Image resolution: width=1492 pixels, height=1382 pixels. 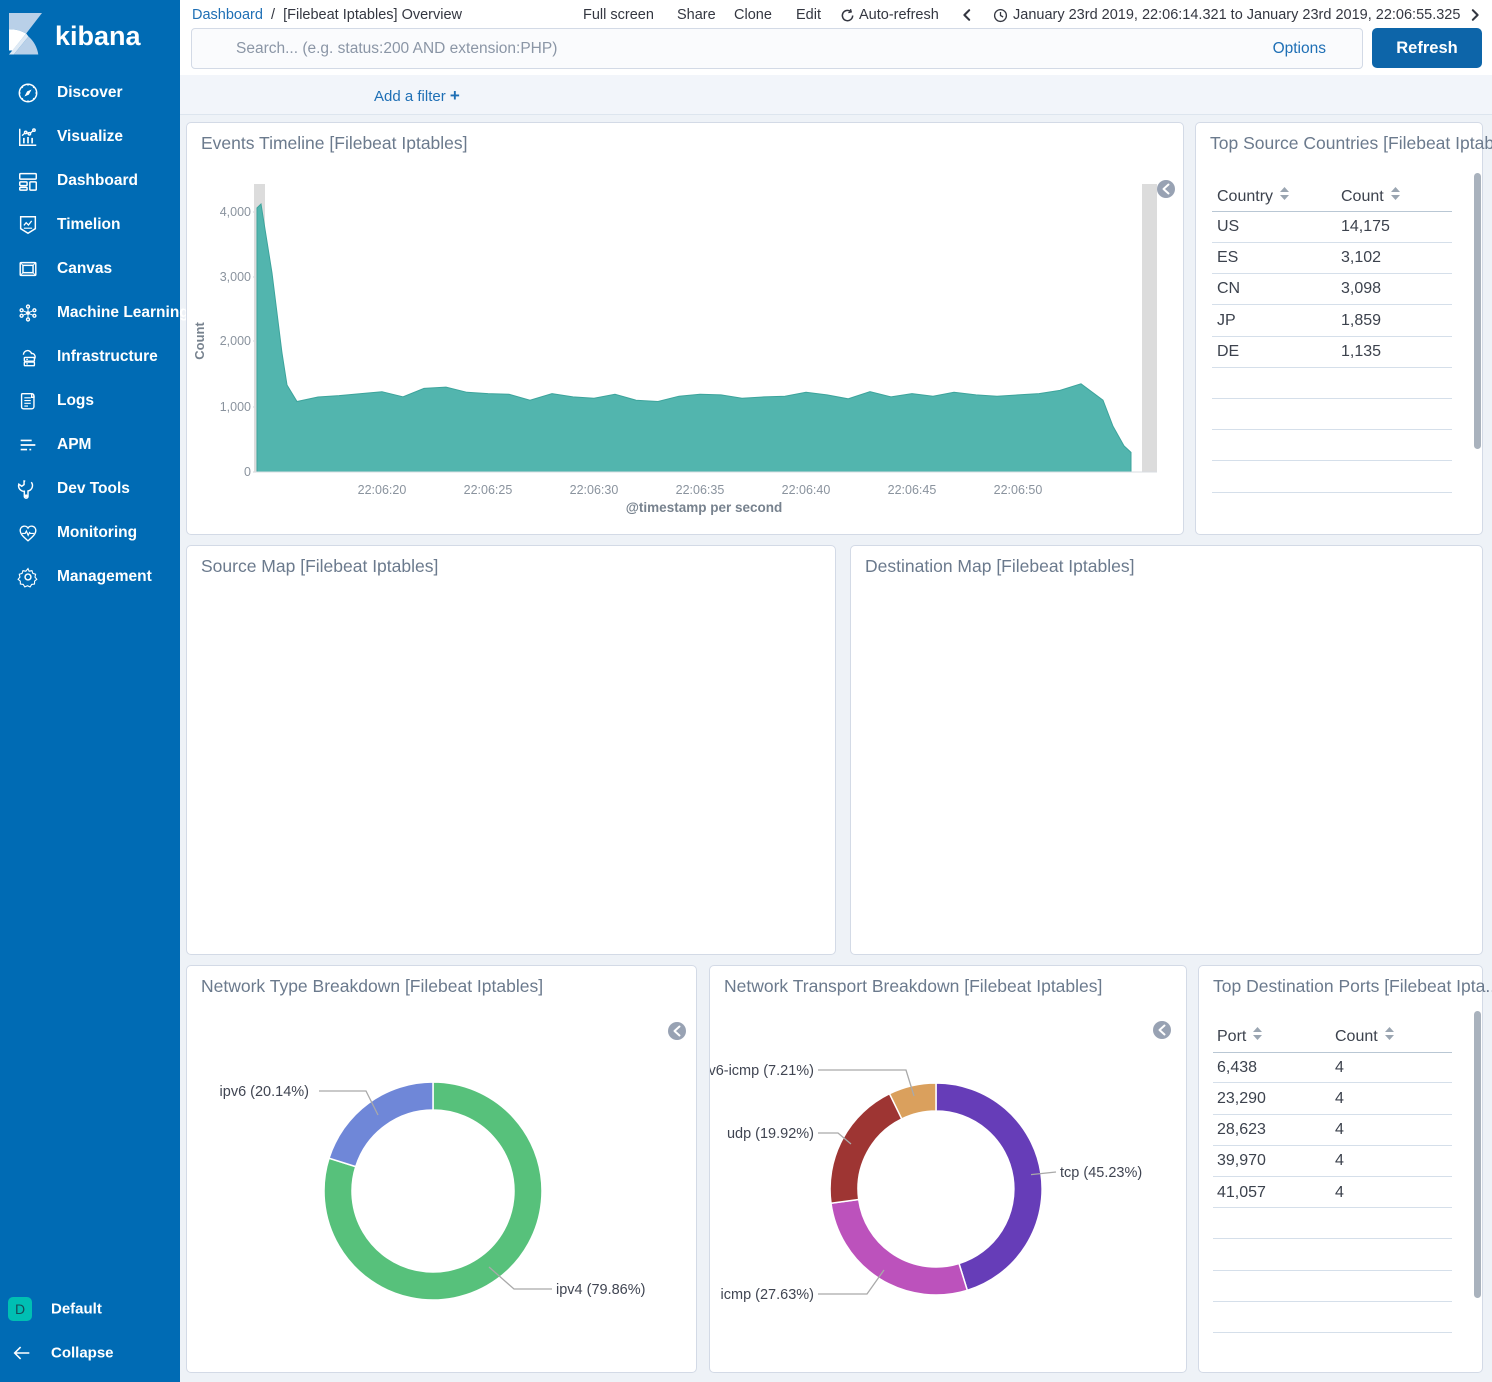 I want to click on svg-text: 3,000, so click(x=235, y=277).